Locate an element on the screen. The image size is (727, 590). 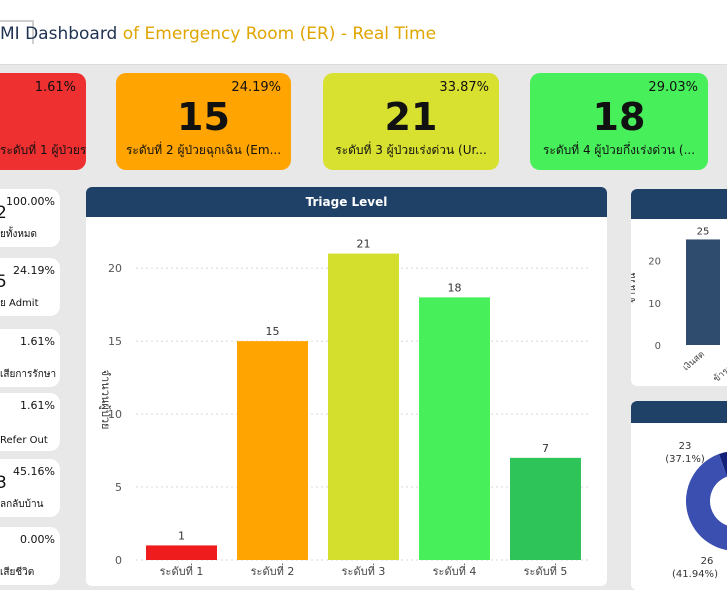
x-tick-label: ระดับที่ 3 is located at coordinates (364, 570).